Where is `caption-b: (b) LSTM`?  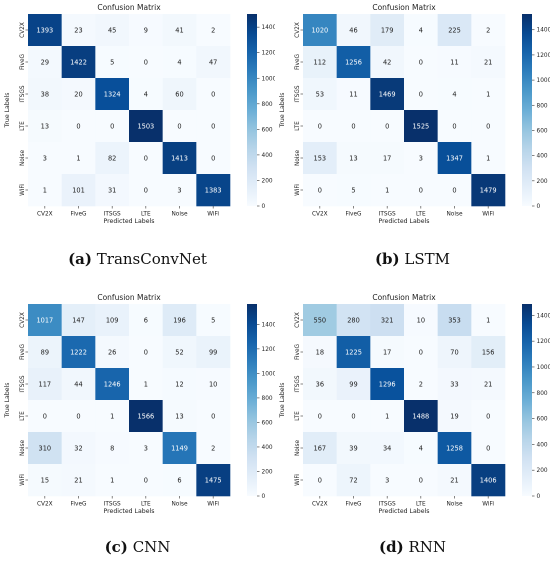 caption-b: (b) LSTM is located at coordinates (412, 259).